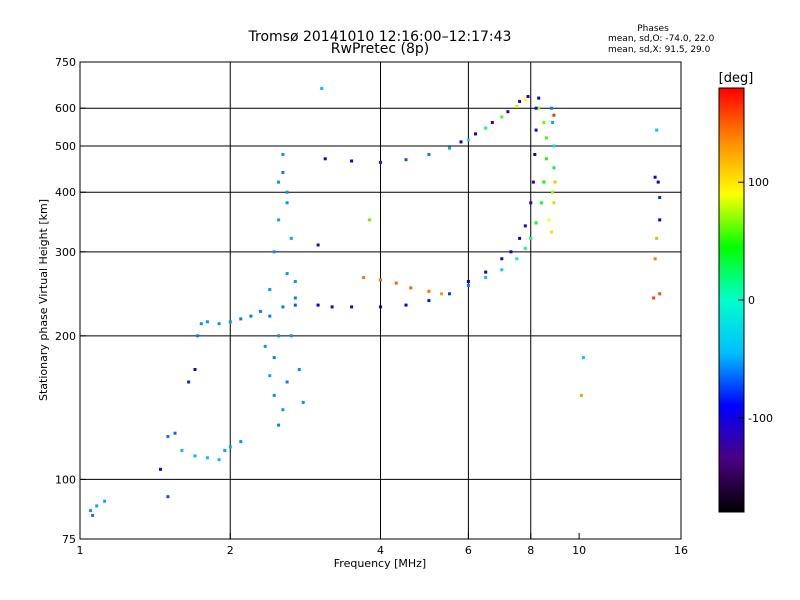  What do you see at coordinates (69, 539) in the screenshot?
I see `y-tick-label: 75` at bounding box center [69, 539].